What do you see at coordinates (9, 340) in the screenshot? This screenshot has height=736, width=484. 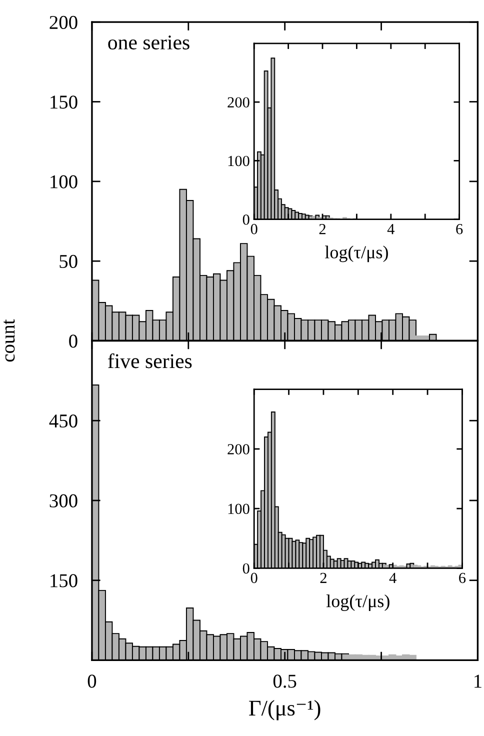 I see `y-axis-title: count` at bounding box center [9, 340].